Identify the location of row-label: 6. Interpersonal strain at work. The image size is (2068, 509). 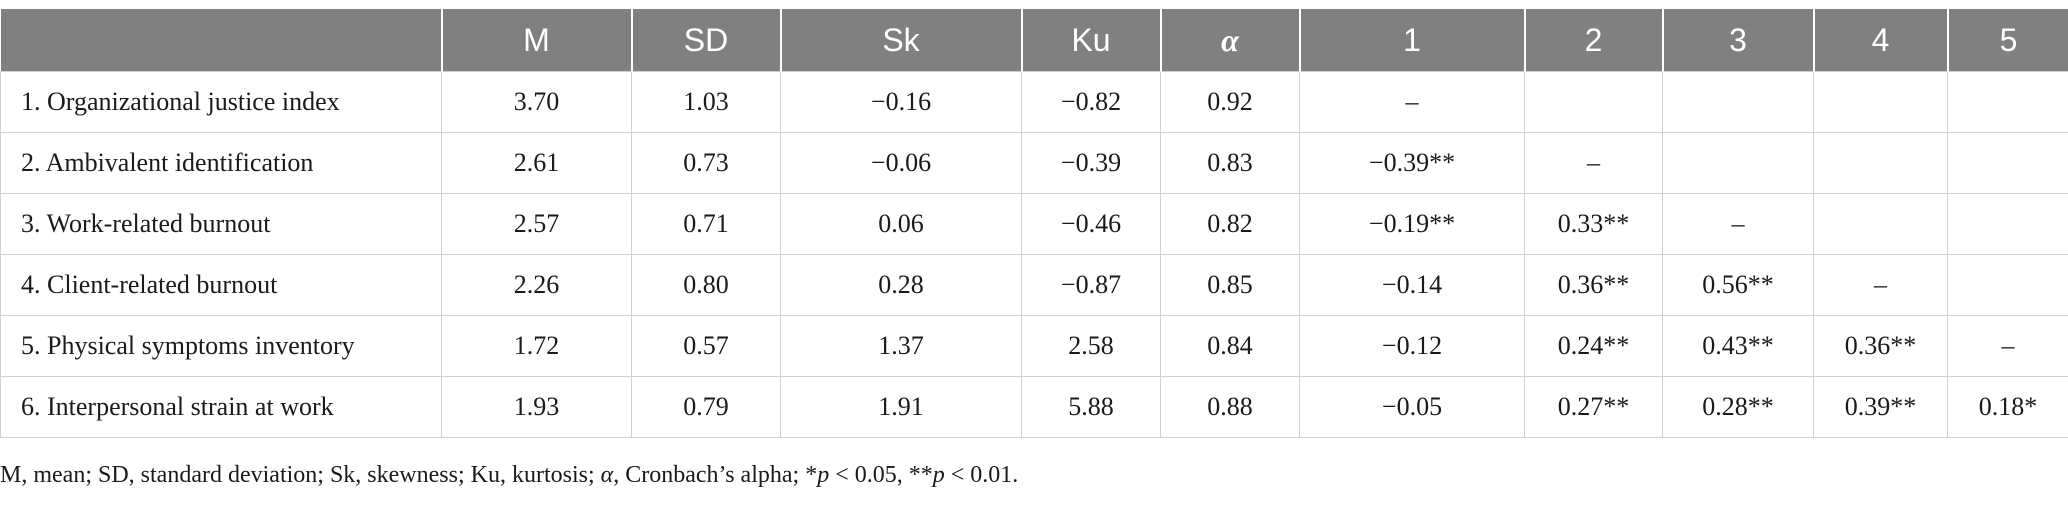
(221, 407).